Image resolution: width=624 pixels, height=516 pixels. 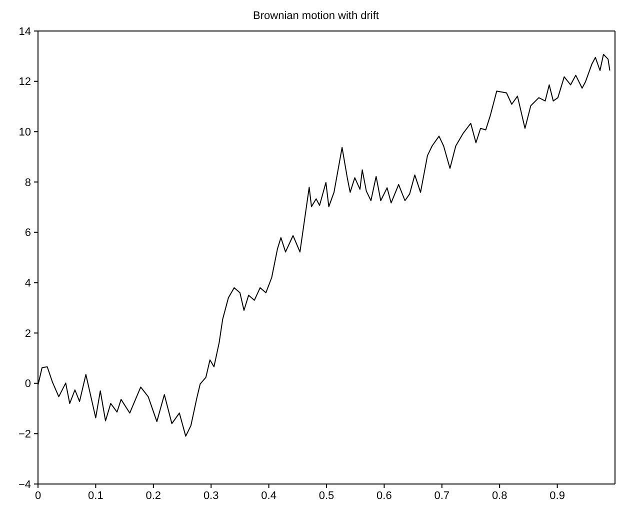 What do you see at coordinates (27, 384) in the screenshot?
I see `y-tick-label: 0` at bounding box center [27, 384].